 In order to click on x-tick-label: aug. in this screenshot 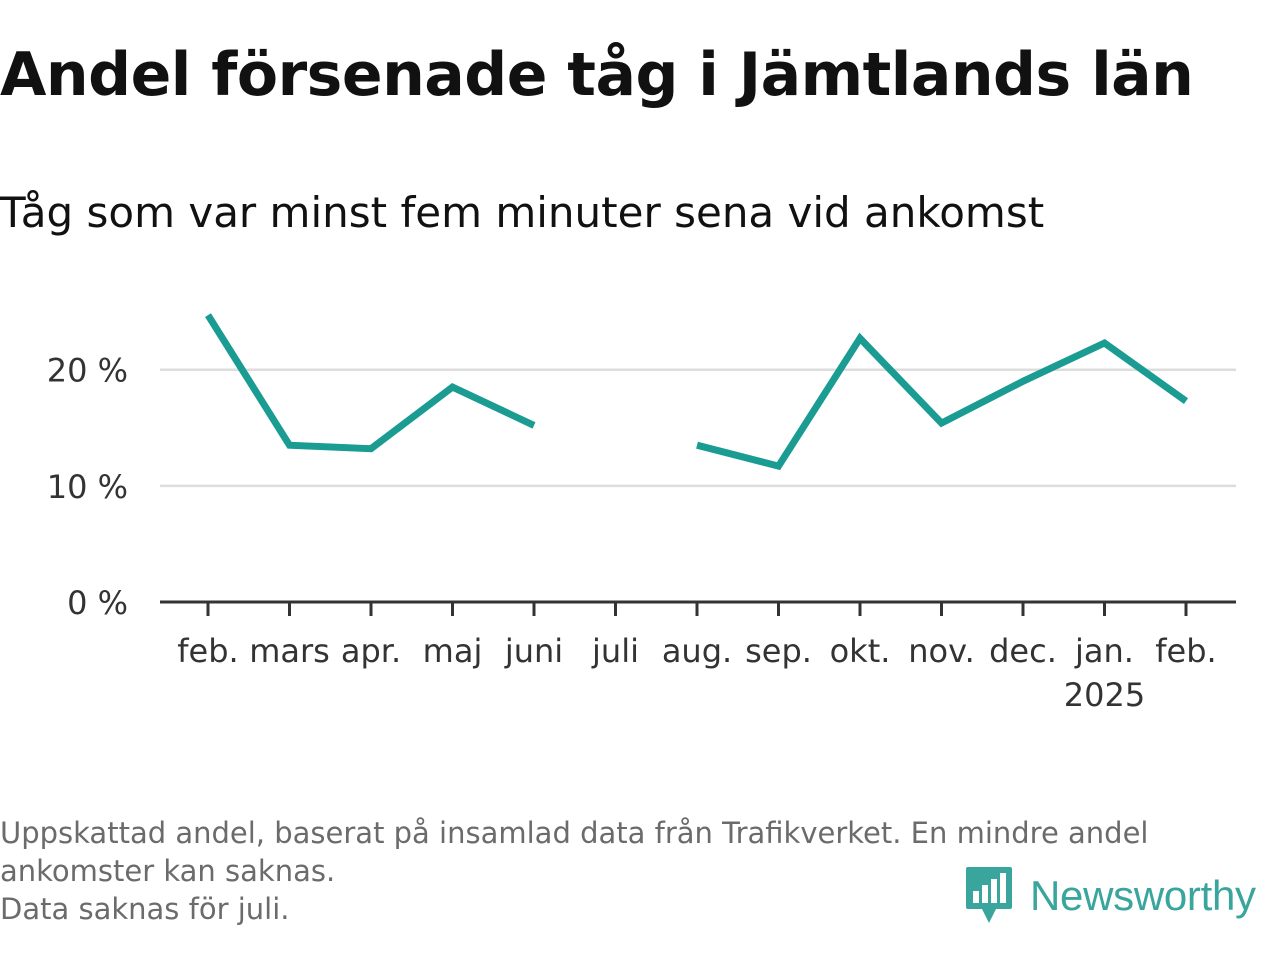, I will do `click(697, 651)`.